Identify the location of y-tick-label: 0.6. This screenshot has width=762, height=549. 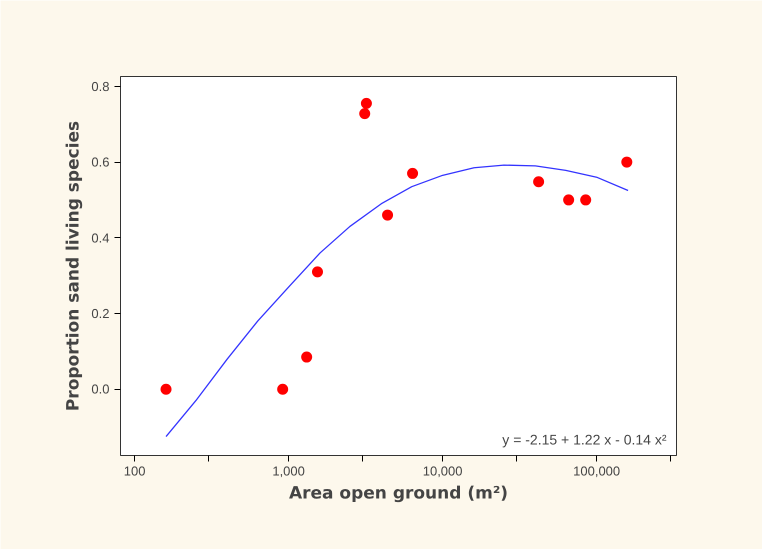
(100, 162).